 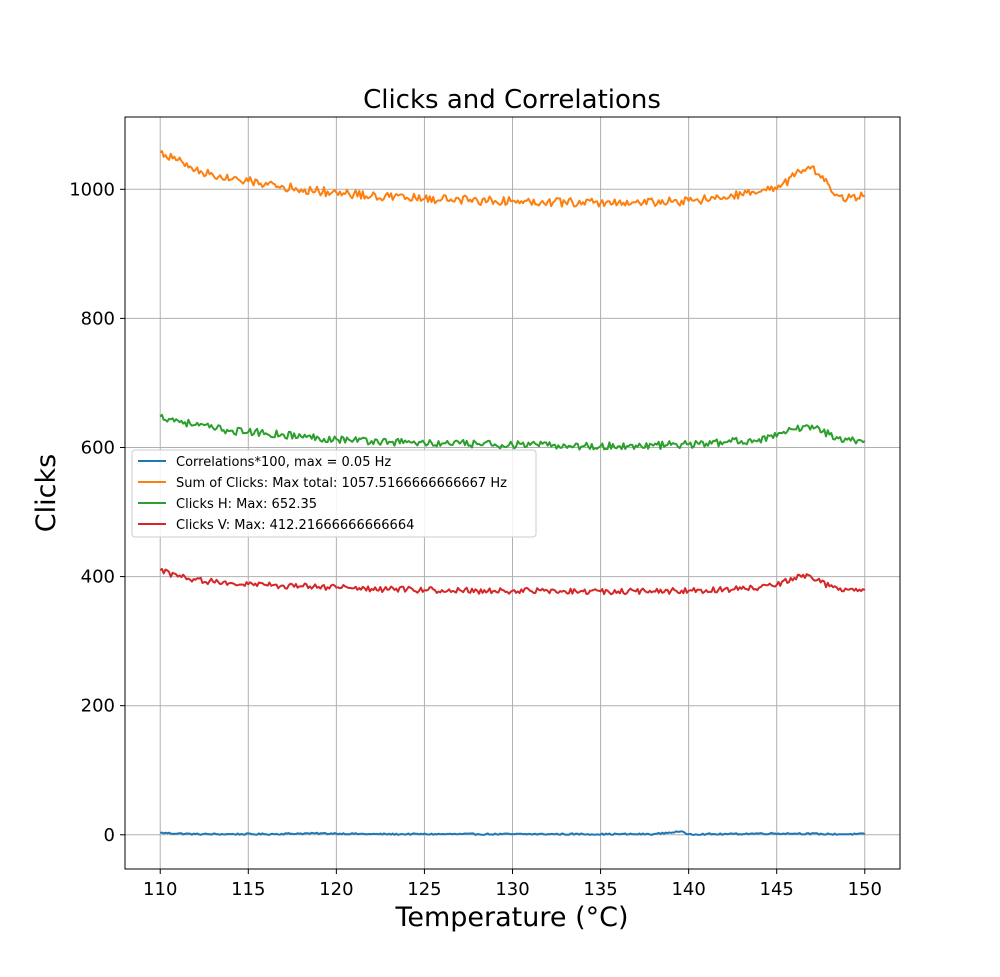 What do you see at coordinates (600, 889) in the screenshot?
I see `x-tick-label: 135` at bounding box center [600, 889].